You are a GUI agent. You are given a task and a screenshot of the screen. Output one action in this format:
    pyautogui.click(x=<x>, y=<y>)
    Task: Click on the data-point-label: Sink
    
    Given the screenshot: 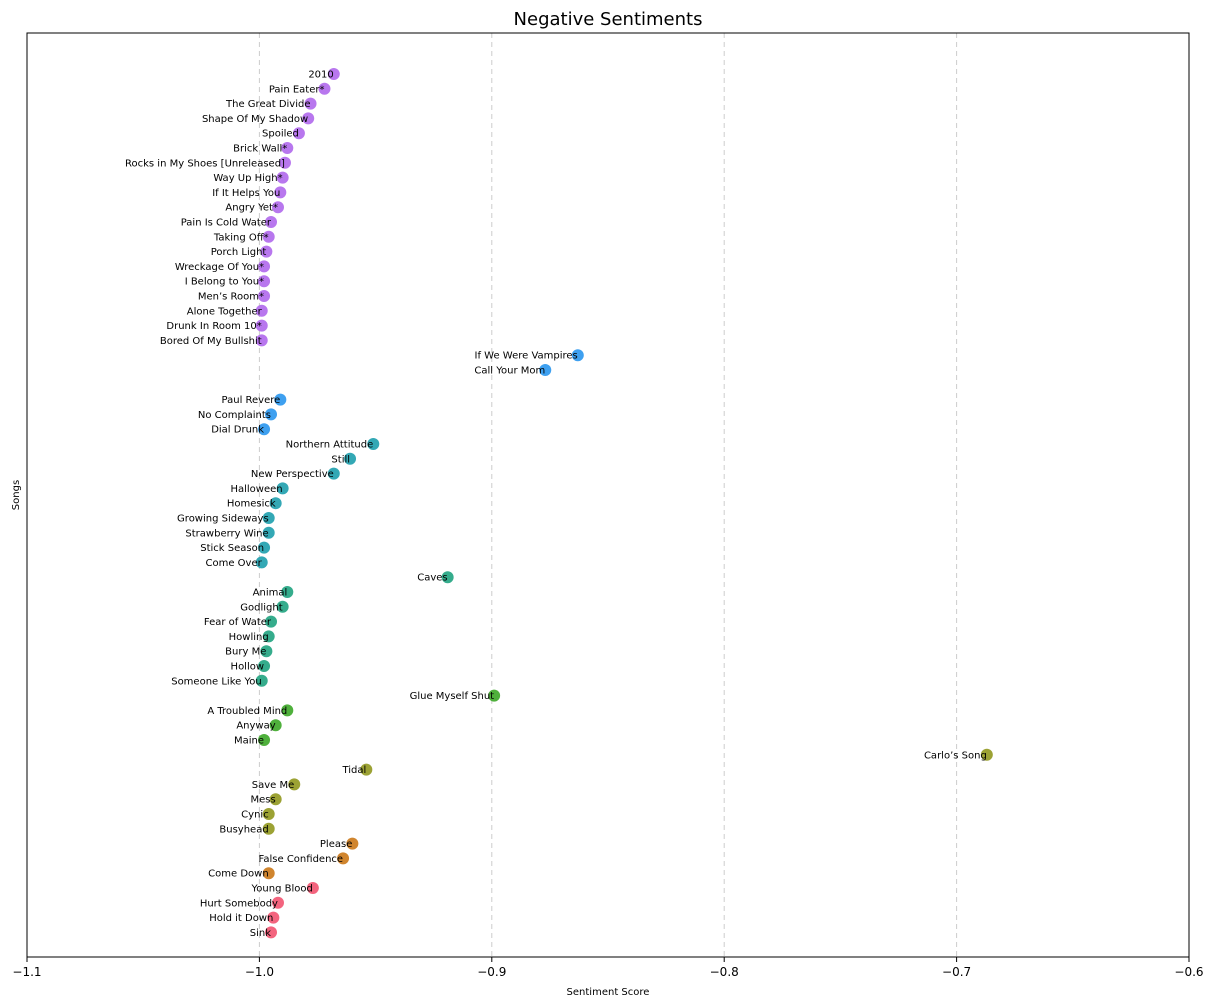 What is the action you would take?
    pyautogui.click(x=260, y=933)
    